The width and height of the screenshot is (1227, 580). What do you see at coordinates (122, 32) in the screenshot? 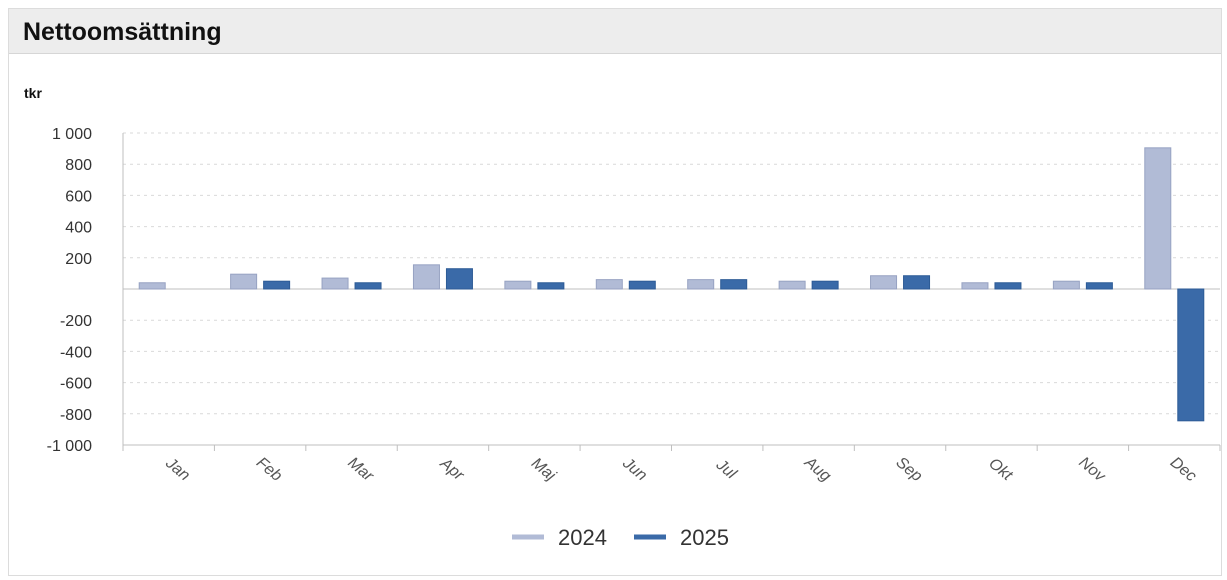
I see `page-title: Nettoomsättning` at bounding box center [122, 32].